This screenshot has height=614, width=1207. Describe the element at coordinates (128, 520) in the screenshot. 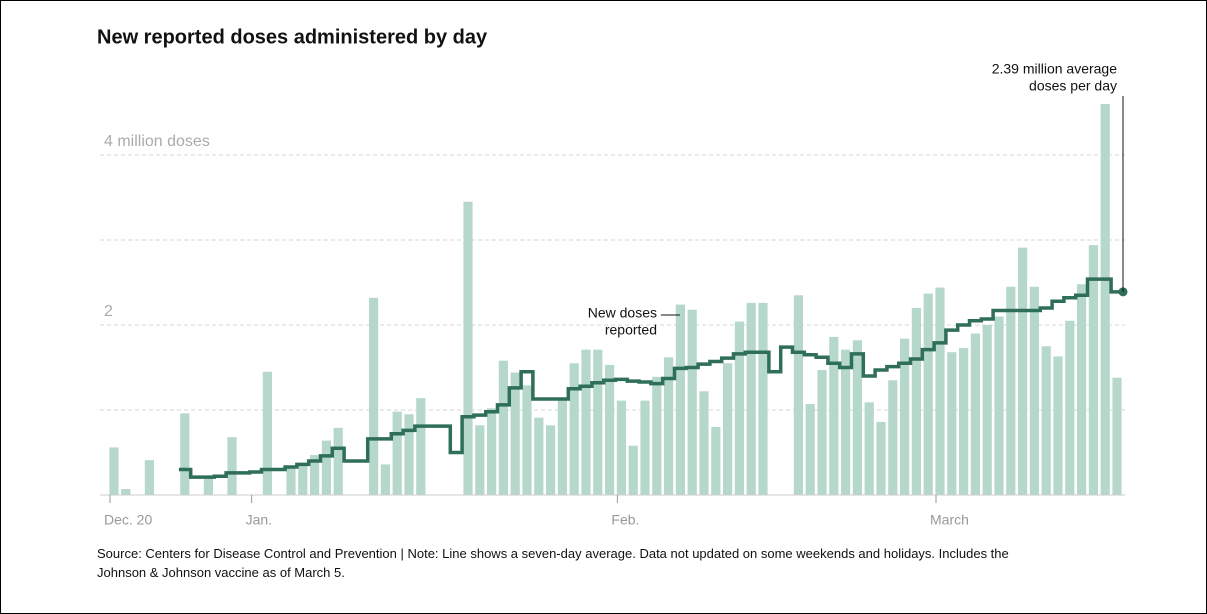

I see `x-tick-label: Dec. 20` at that location.